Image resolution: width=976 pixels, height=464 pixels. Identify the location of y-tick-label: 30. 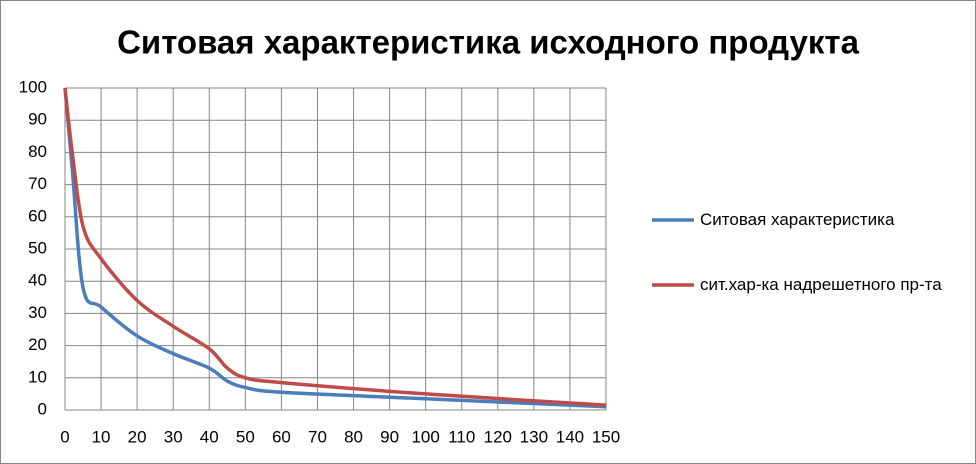
(37, 312).